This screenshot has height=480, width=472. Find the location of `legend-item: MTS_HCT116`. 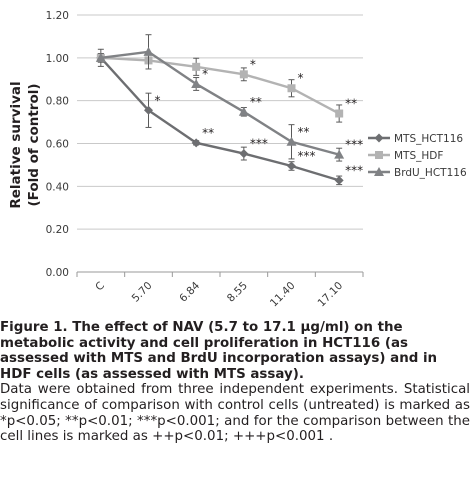

legend-item: MTS_HCT116 is located at coordinates (415, 139).